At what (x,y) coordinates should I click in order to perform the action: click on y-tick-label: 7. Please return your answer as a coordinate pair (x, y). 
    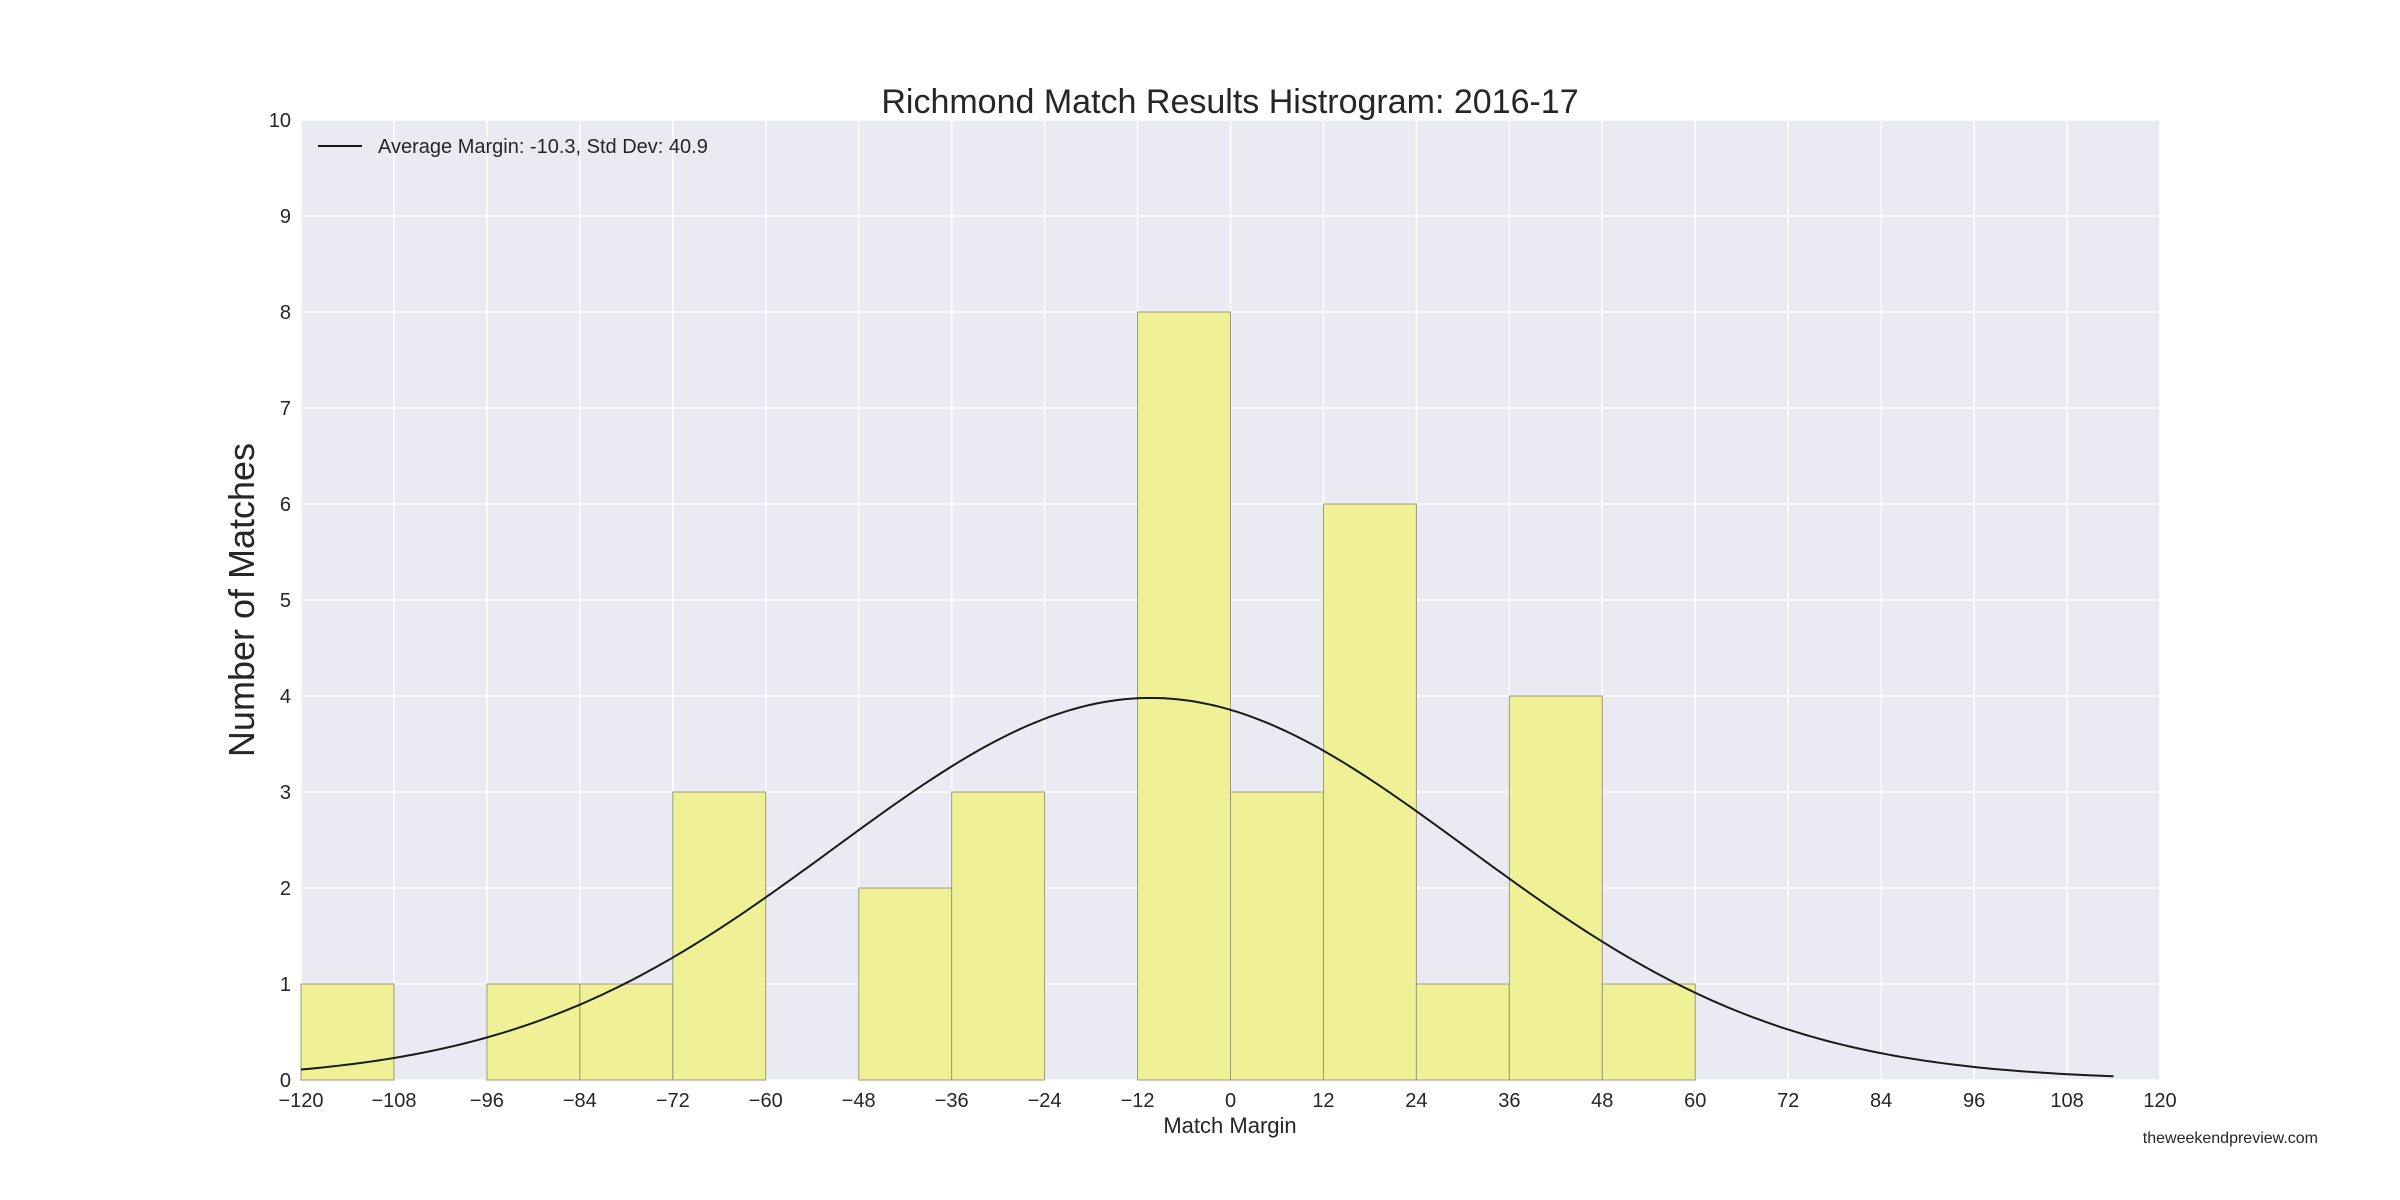
    Looking at the image, I should click on (285, 409).